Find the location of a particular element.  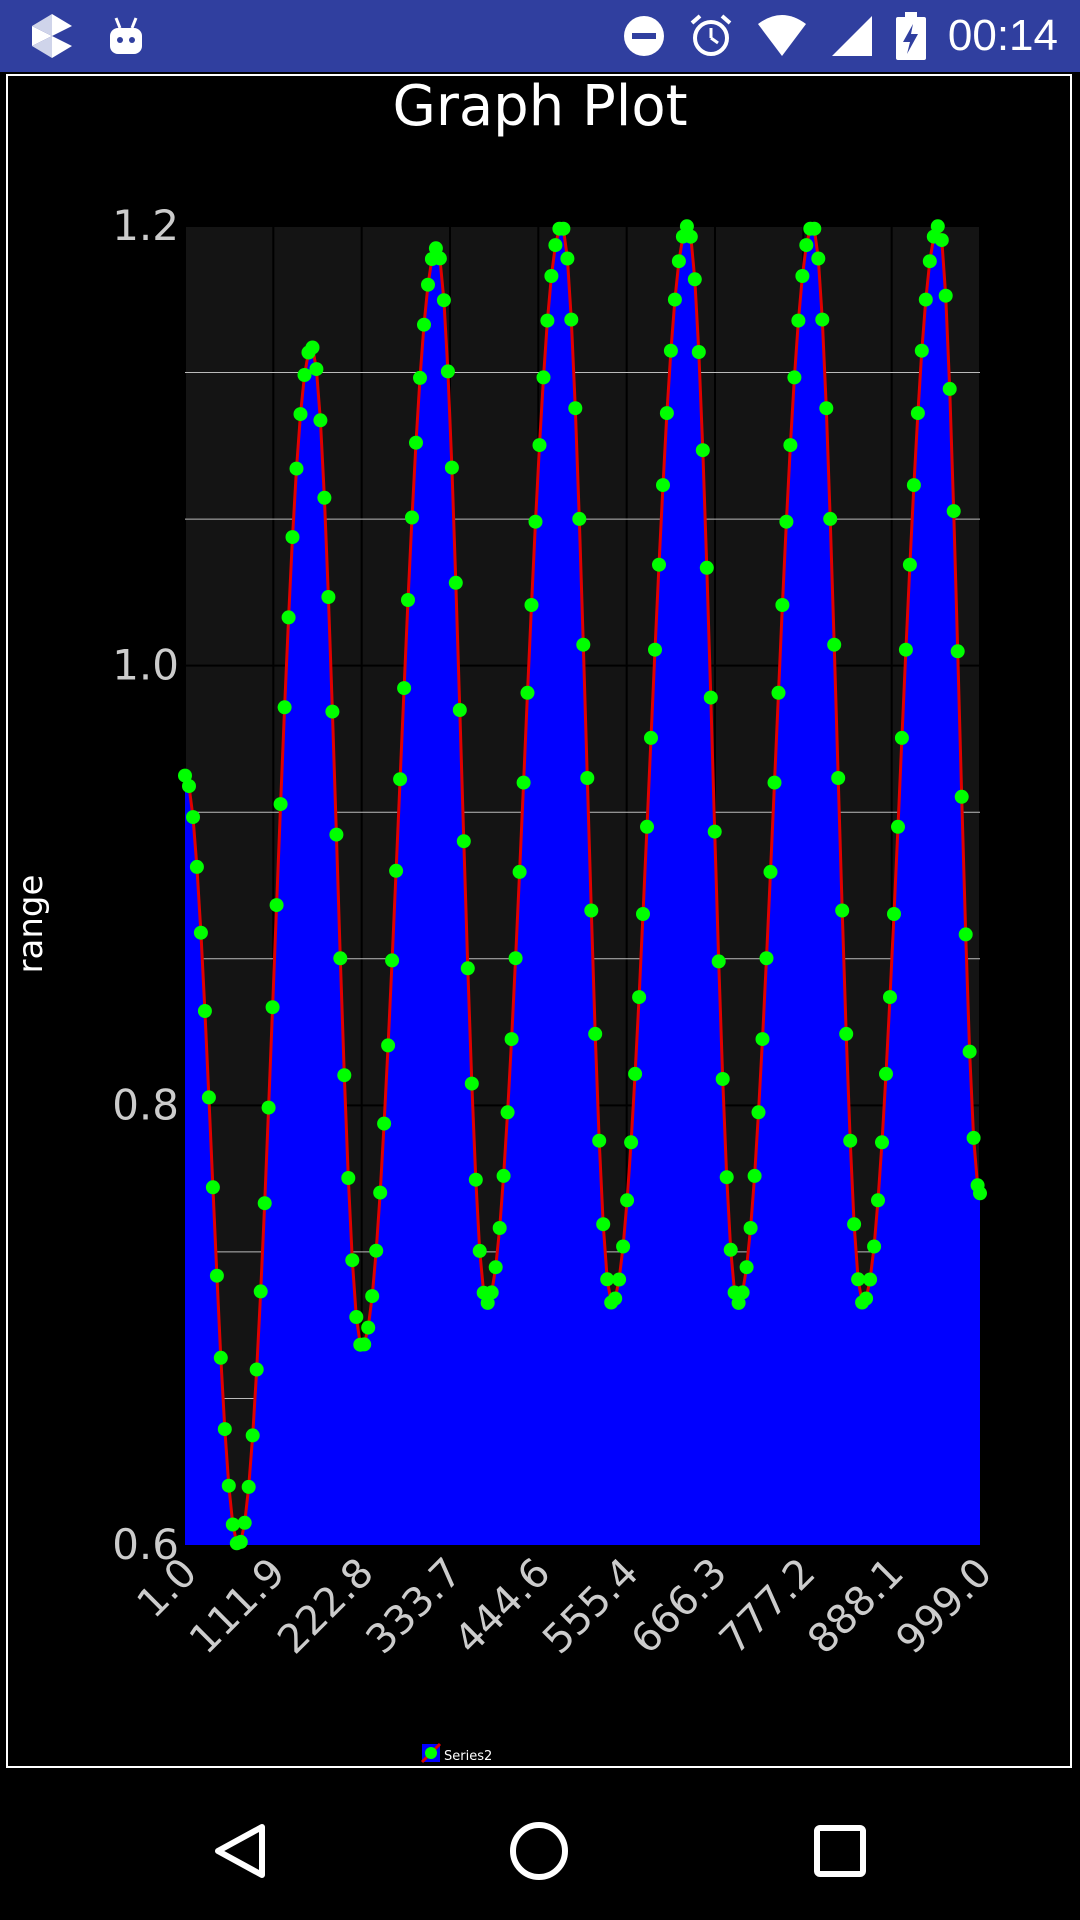

x-tick-label: 999.0 is located at coordinates (945, 1607).